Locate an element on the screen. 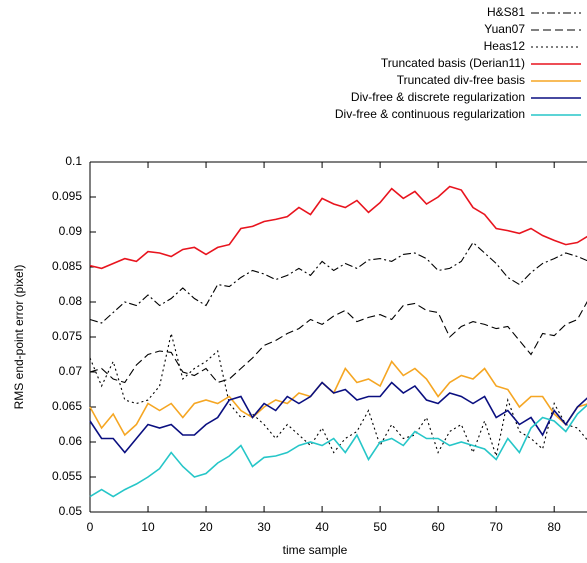  legend-label: Div-free & continuous regularization is located at coordinates (430, 114).